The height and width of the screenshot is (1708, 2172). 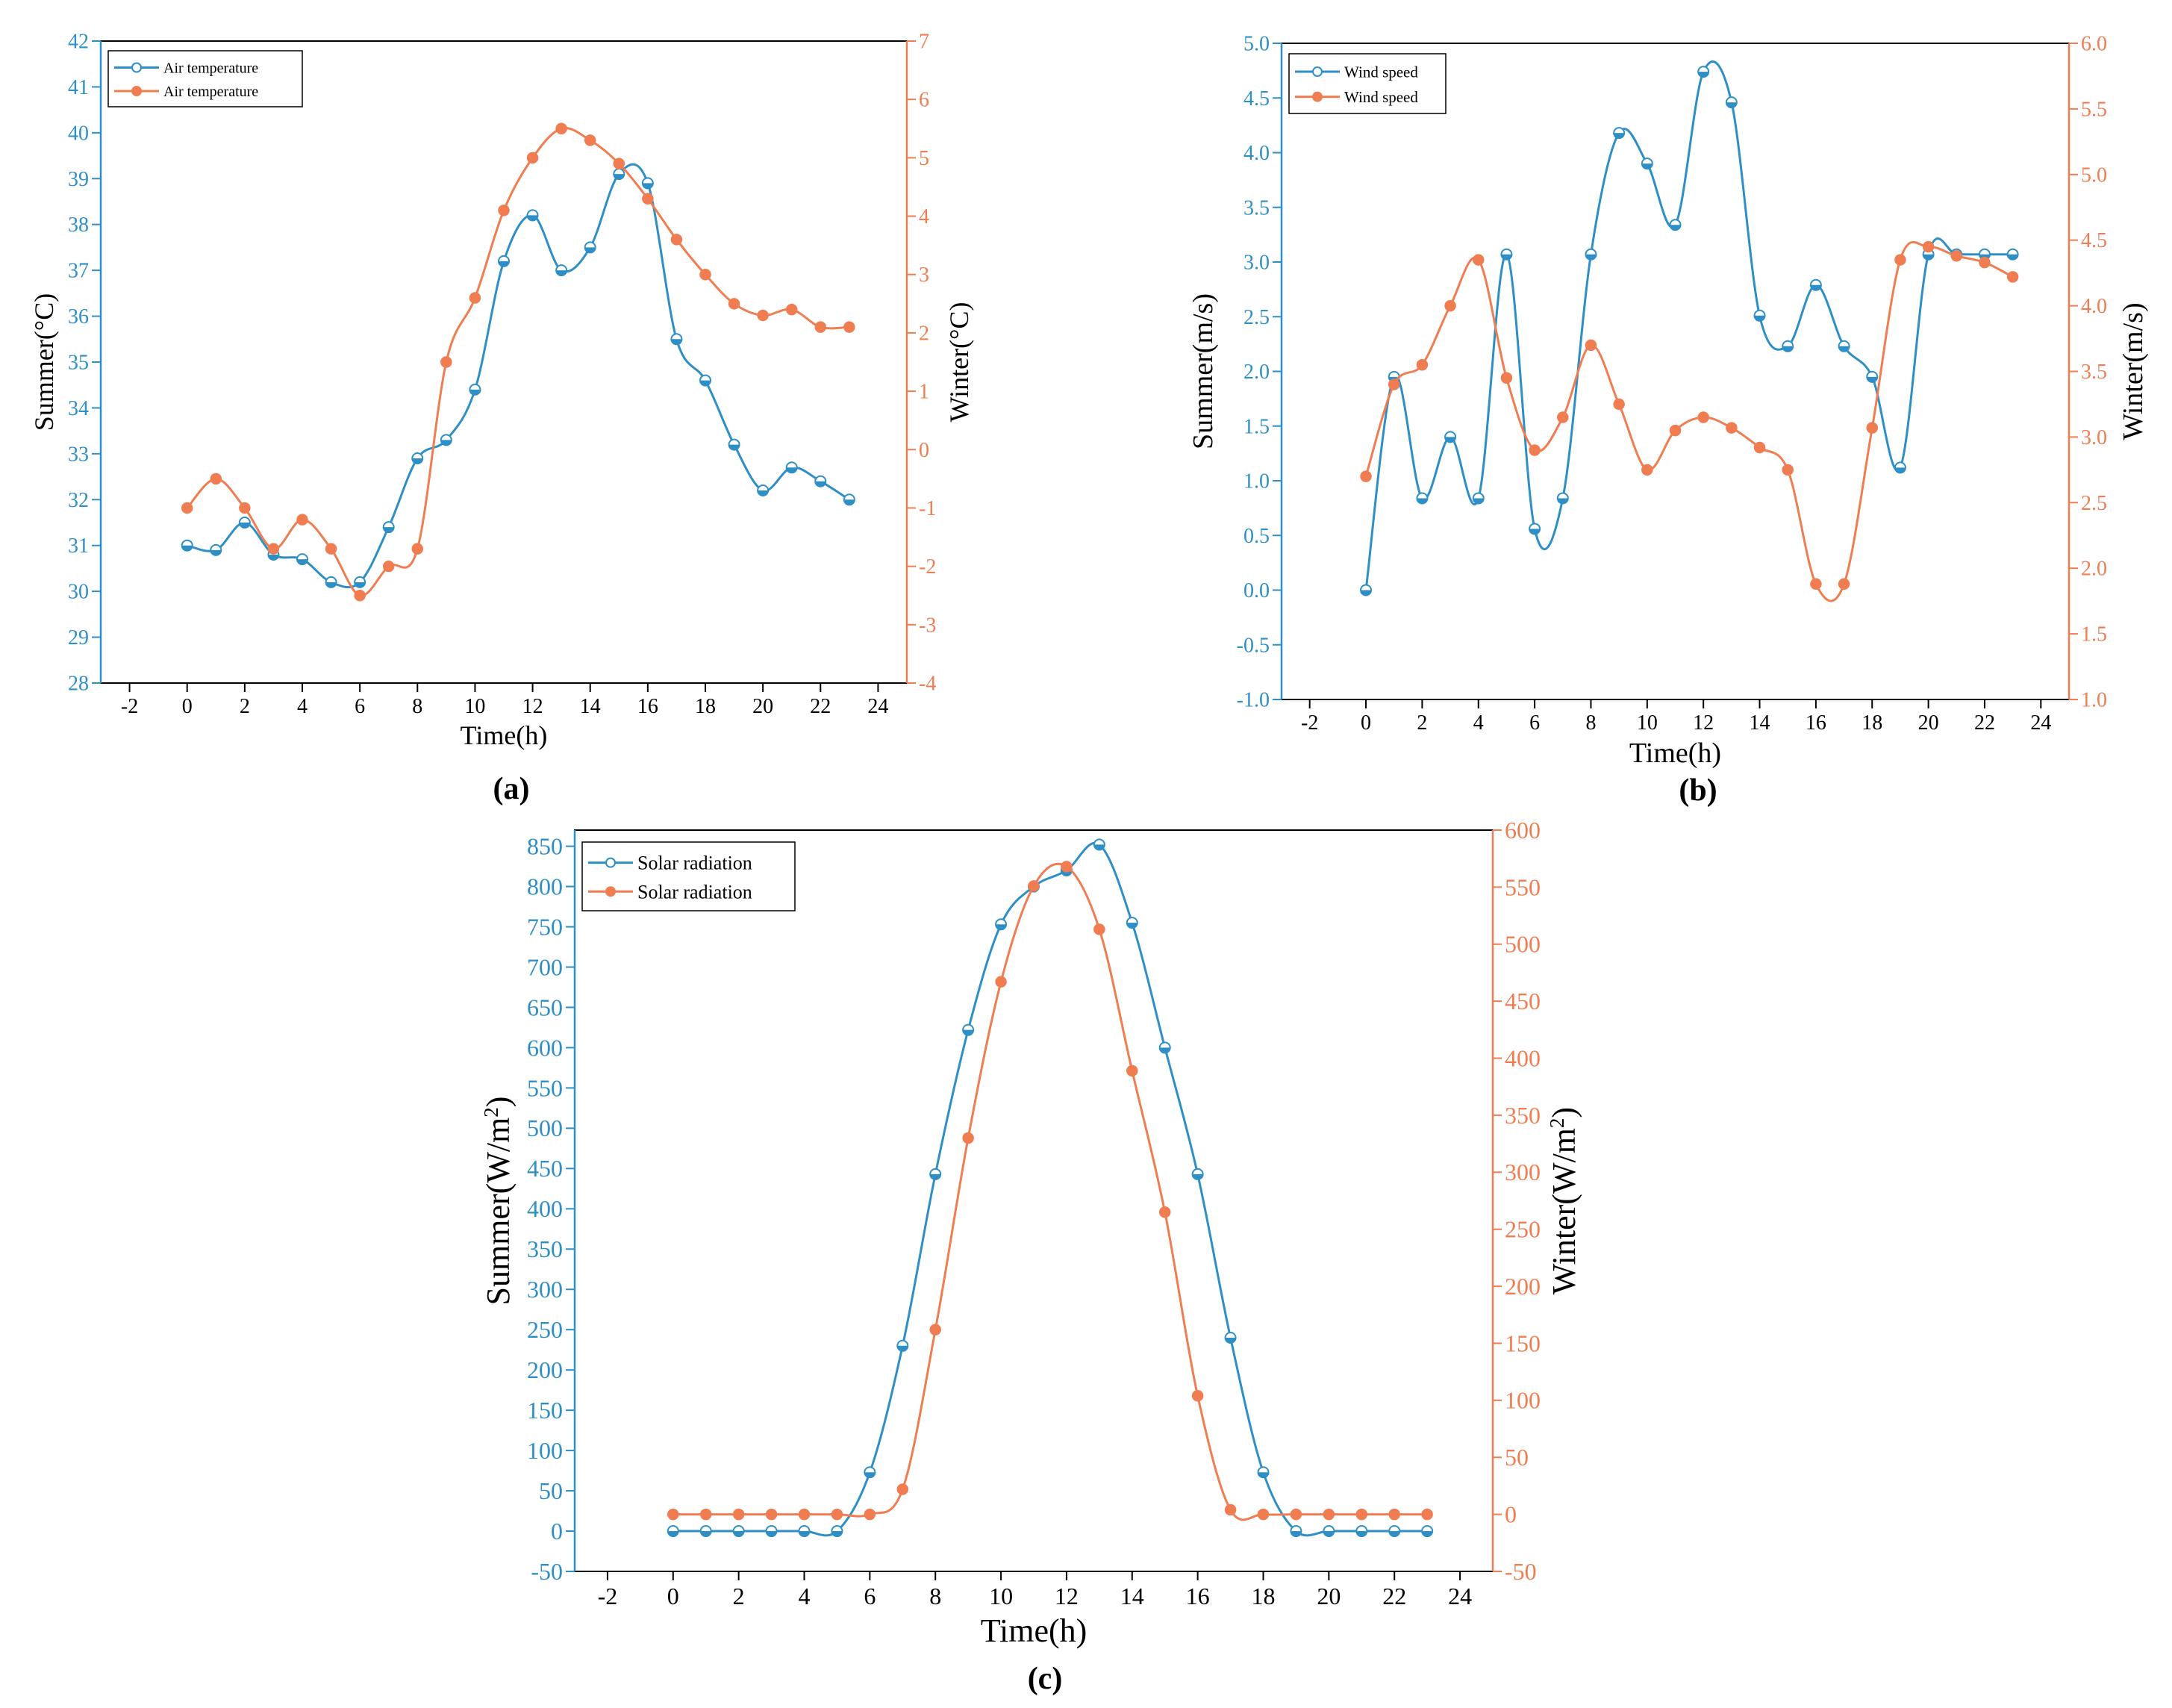 I want to click on y-right-tick-label: 0, so click(x=1511, y=1513).